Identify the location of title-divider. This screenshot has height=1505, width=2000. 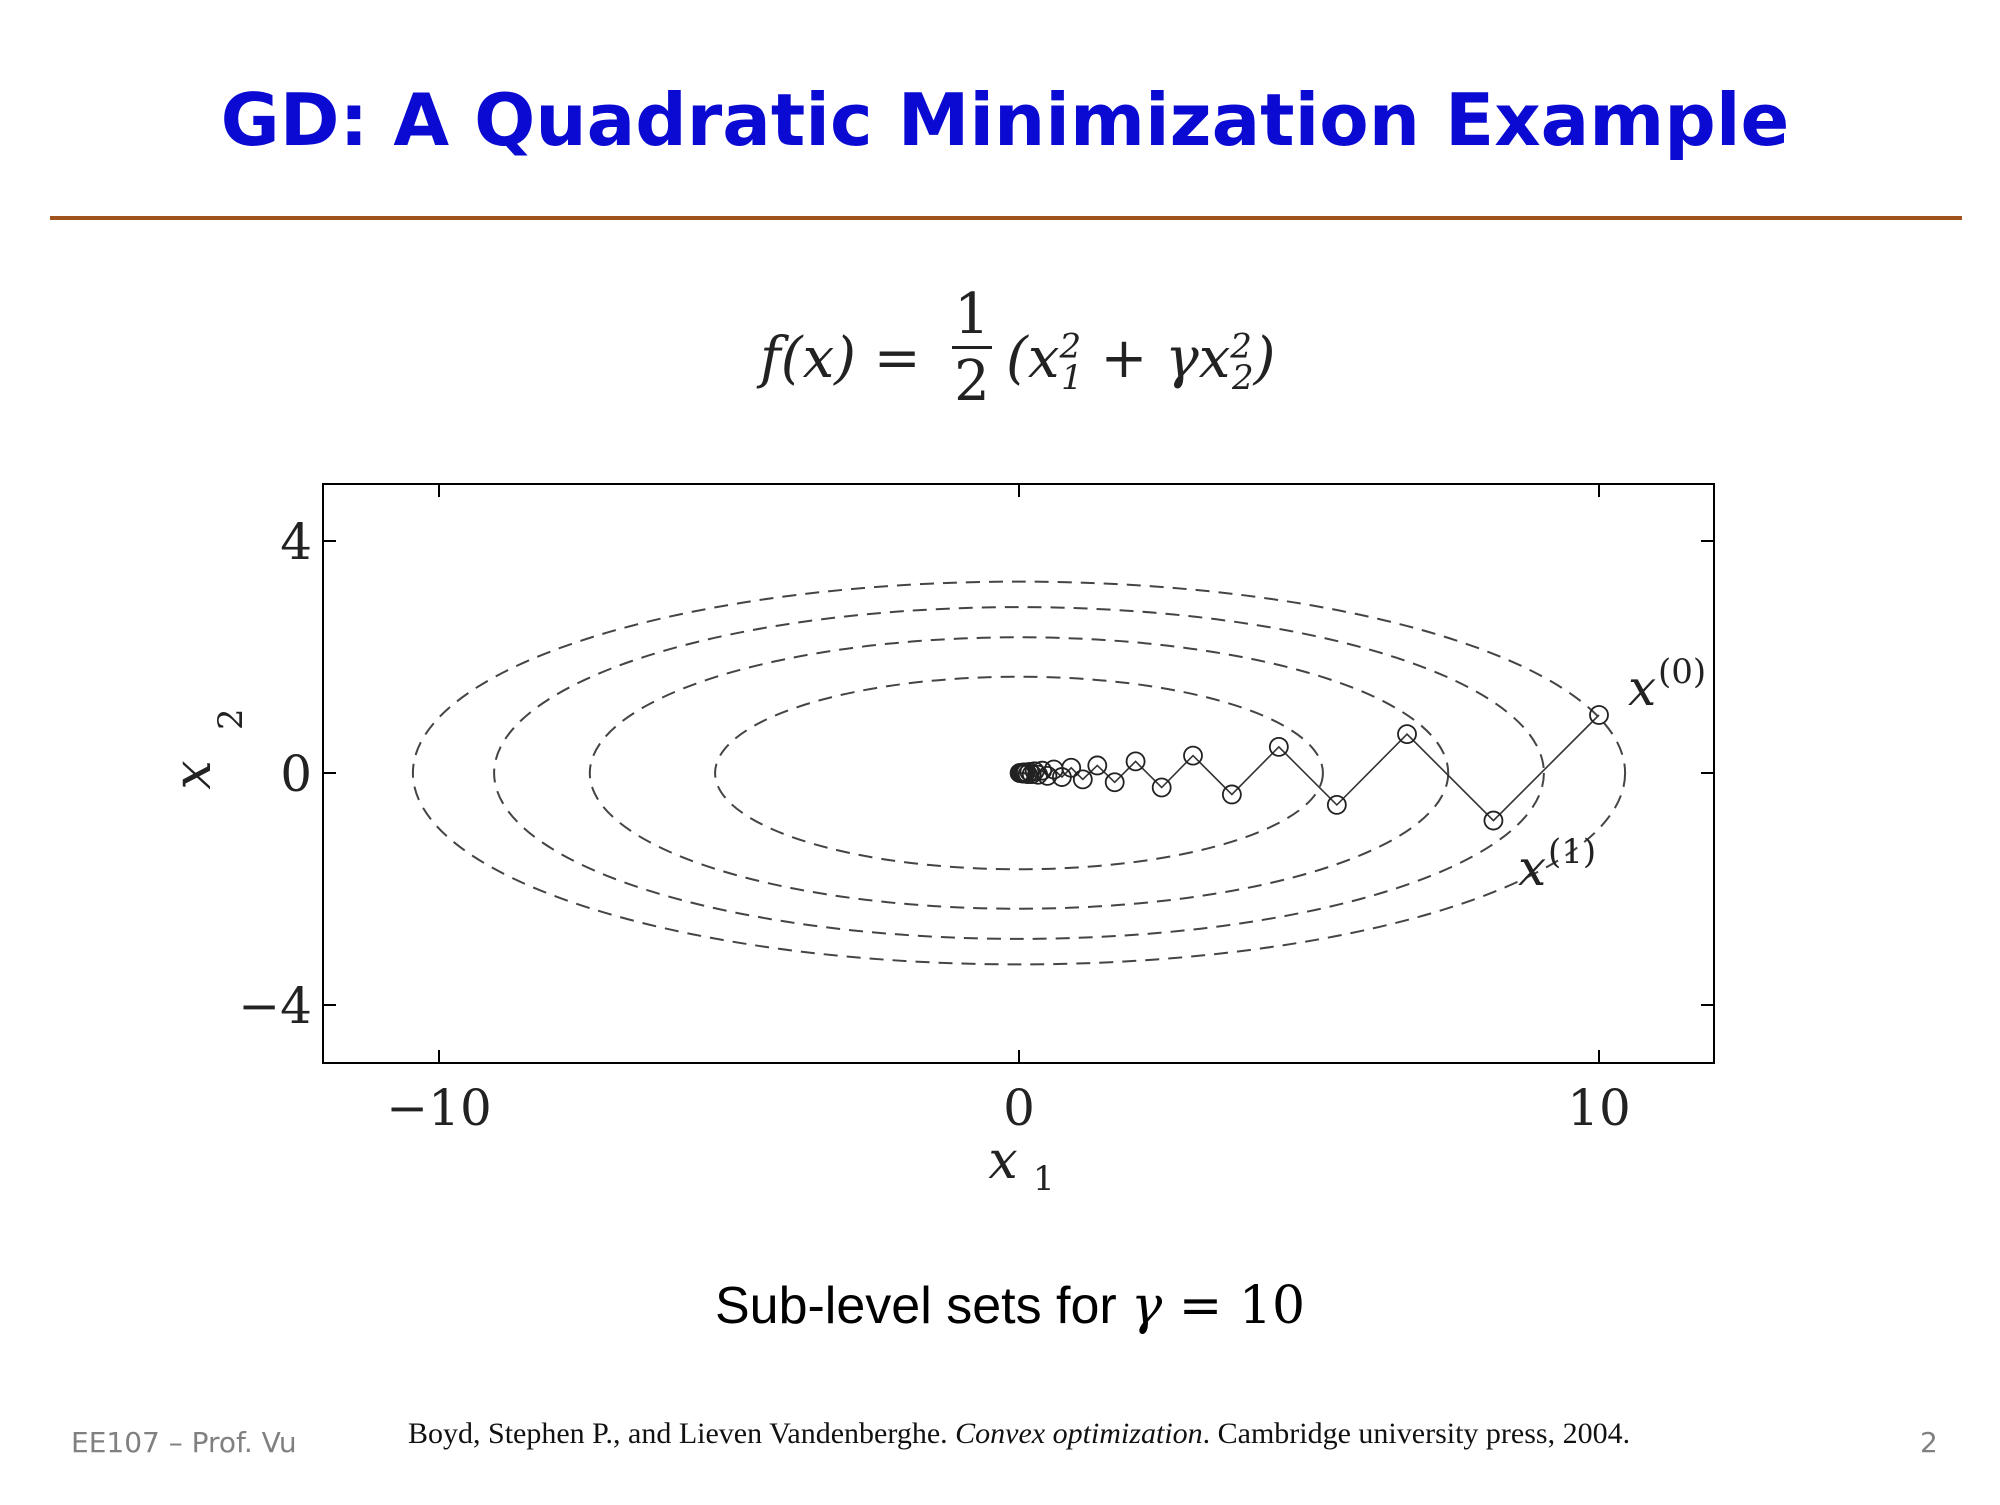
(1006, 218).